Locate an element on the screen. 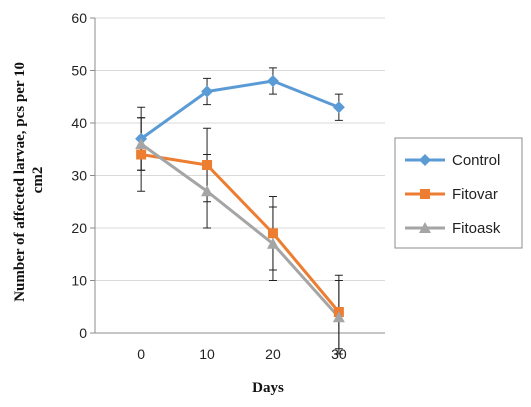 The height and width of the screenshot is (407, 531). legend-marker-fitovar is located at coordinates (425, 194).